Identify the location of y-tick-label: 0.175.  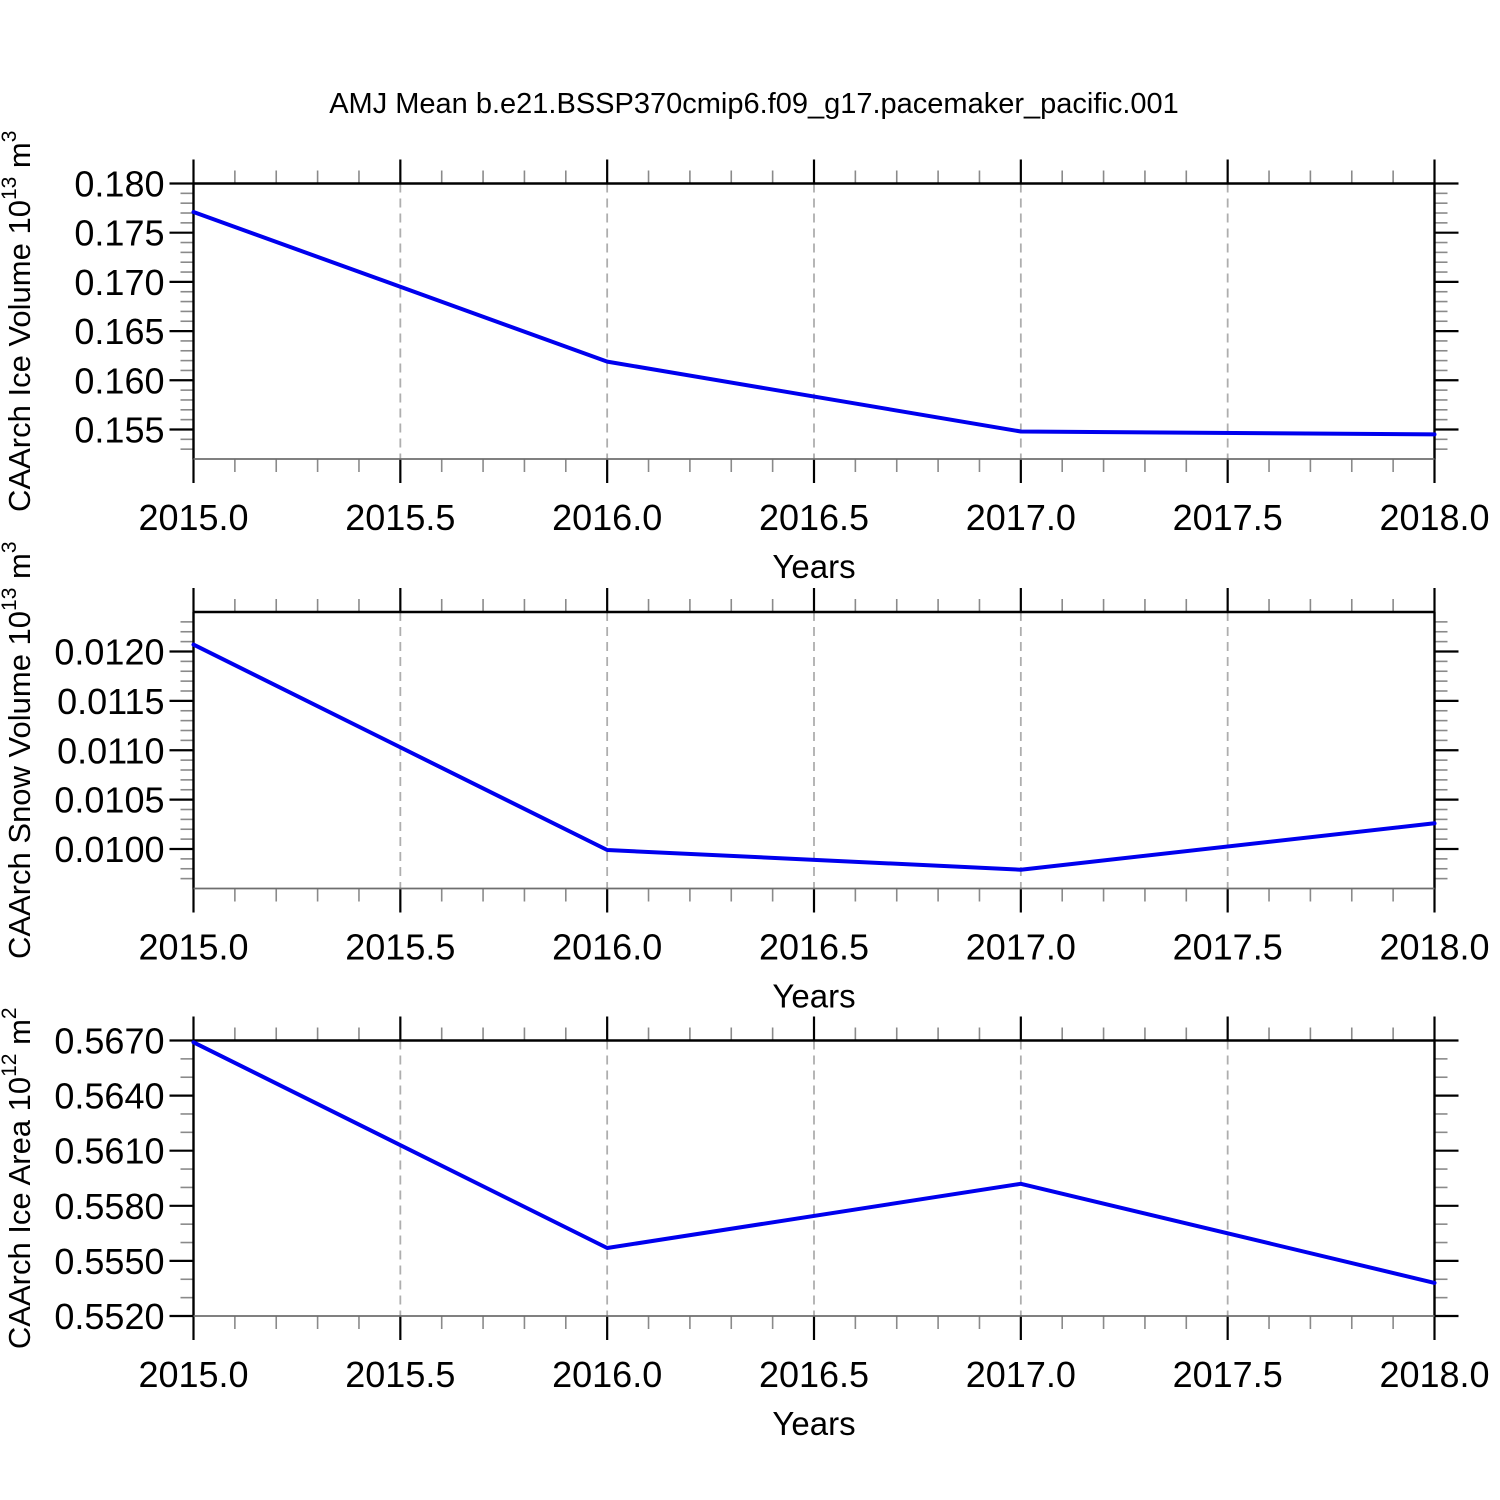
(119, 233).